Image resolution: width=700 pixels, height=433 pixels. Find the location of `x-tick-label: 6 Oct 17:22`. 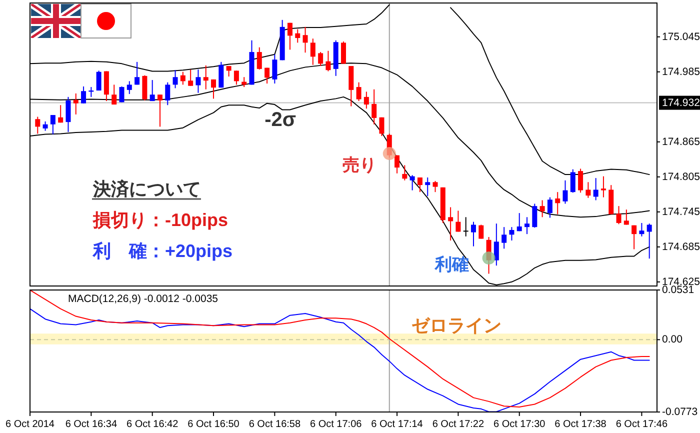

x-tick-label: 6 Oct 17:22 is located at coordinates (458, 424).